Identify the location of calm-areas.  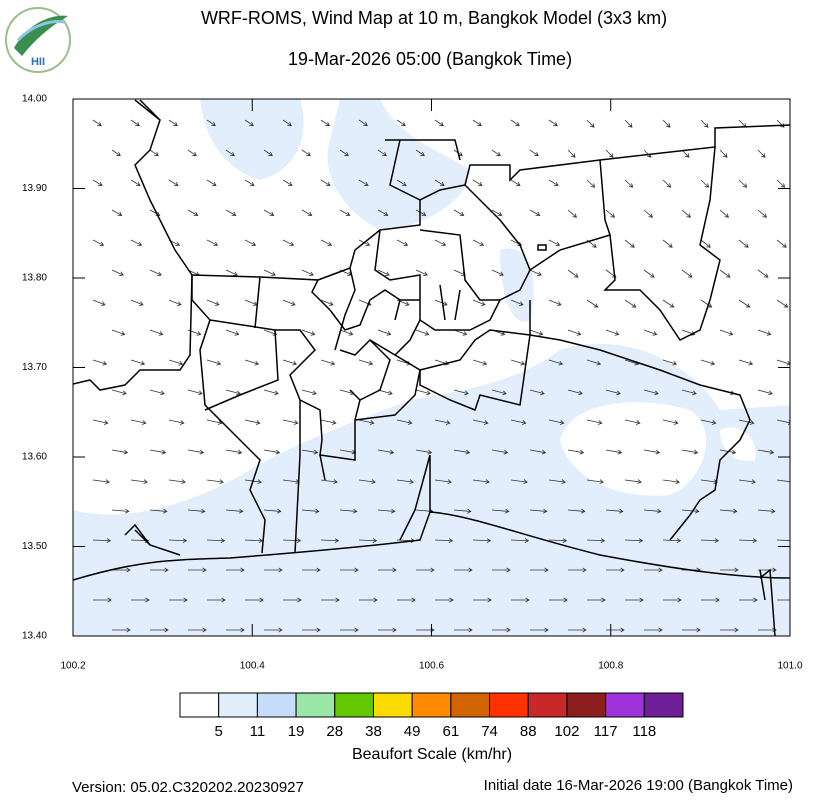
(658, 449).